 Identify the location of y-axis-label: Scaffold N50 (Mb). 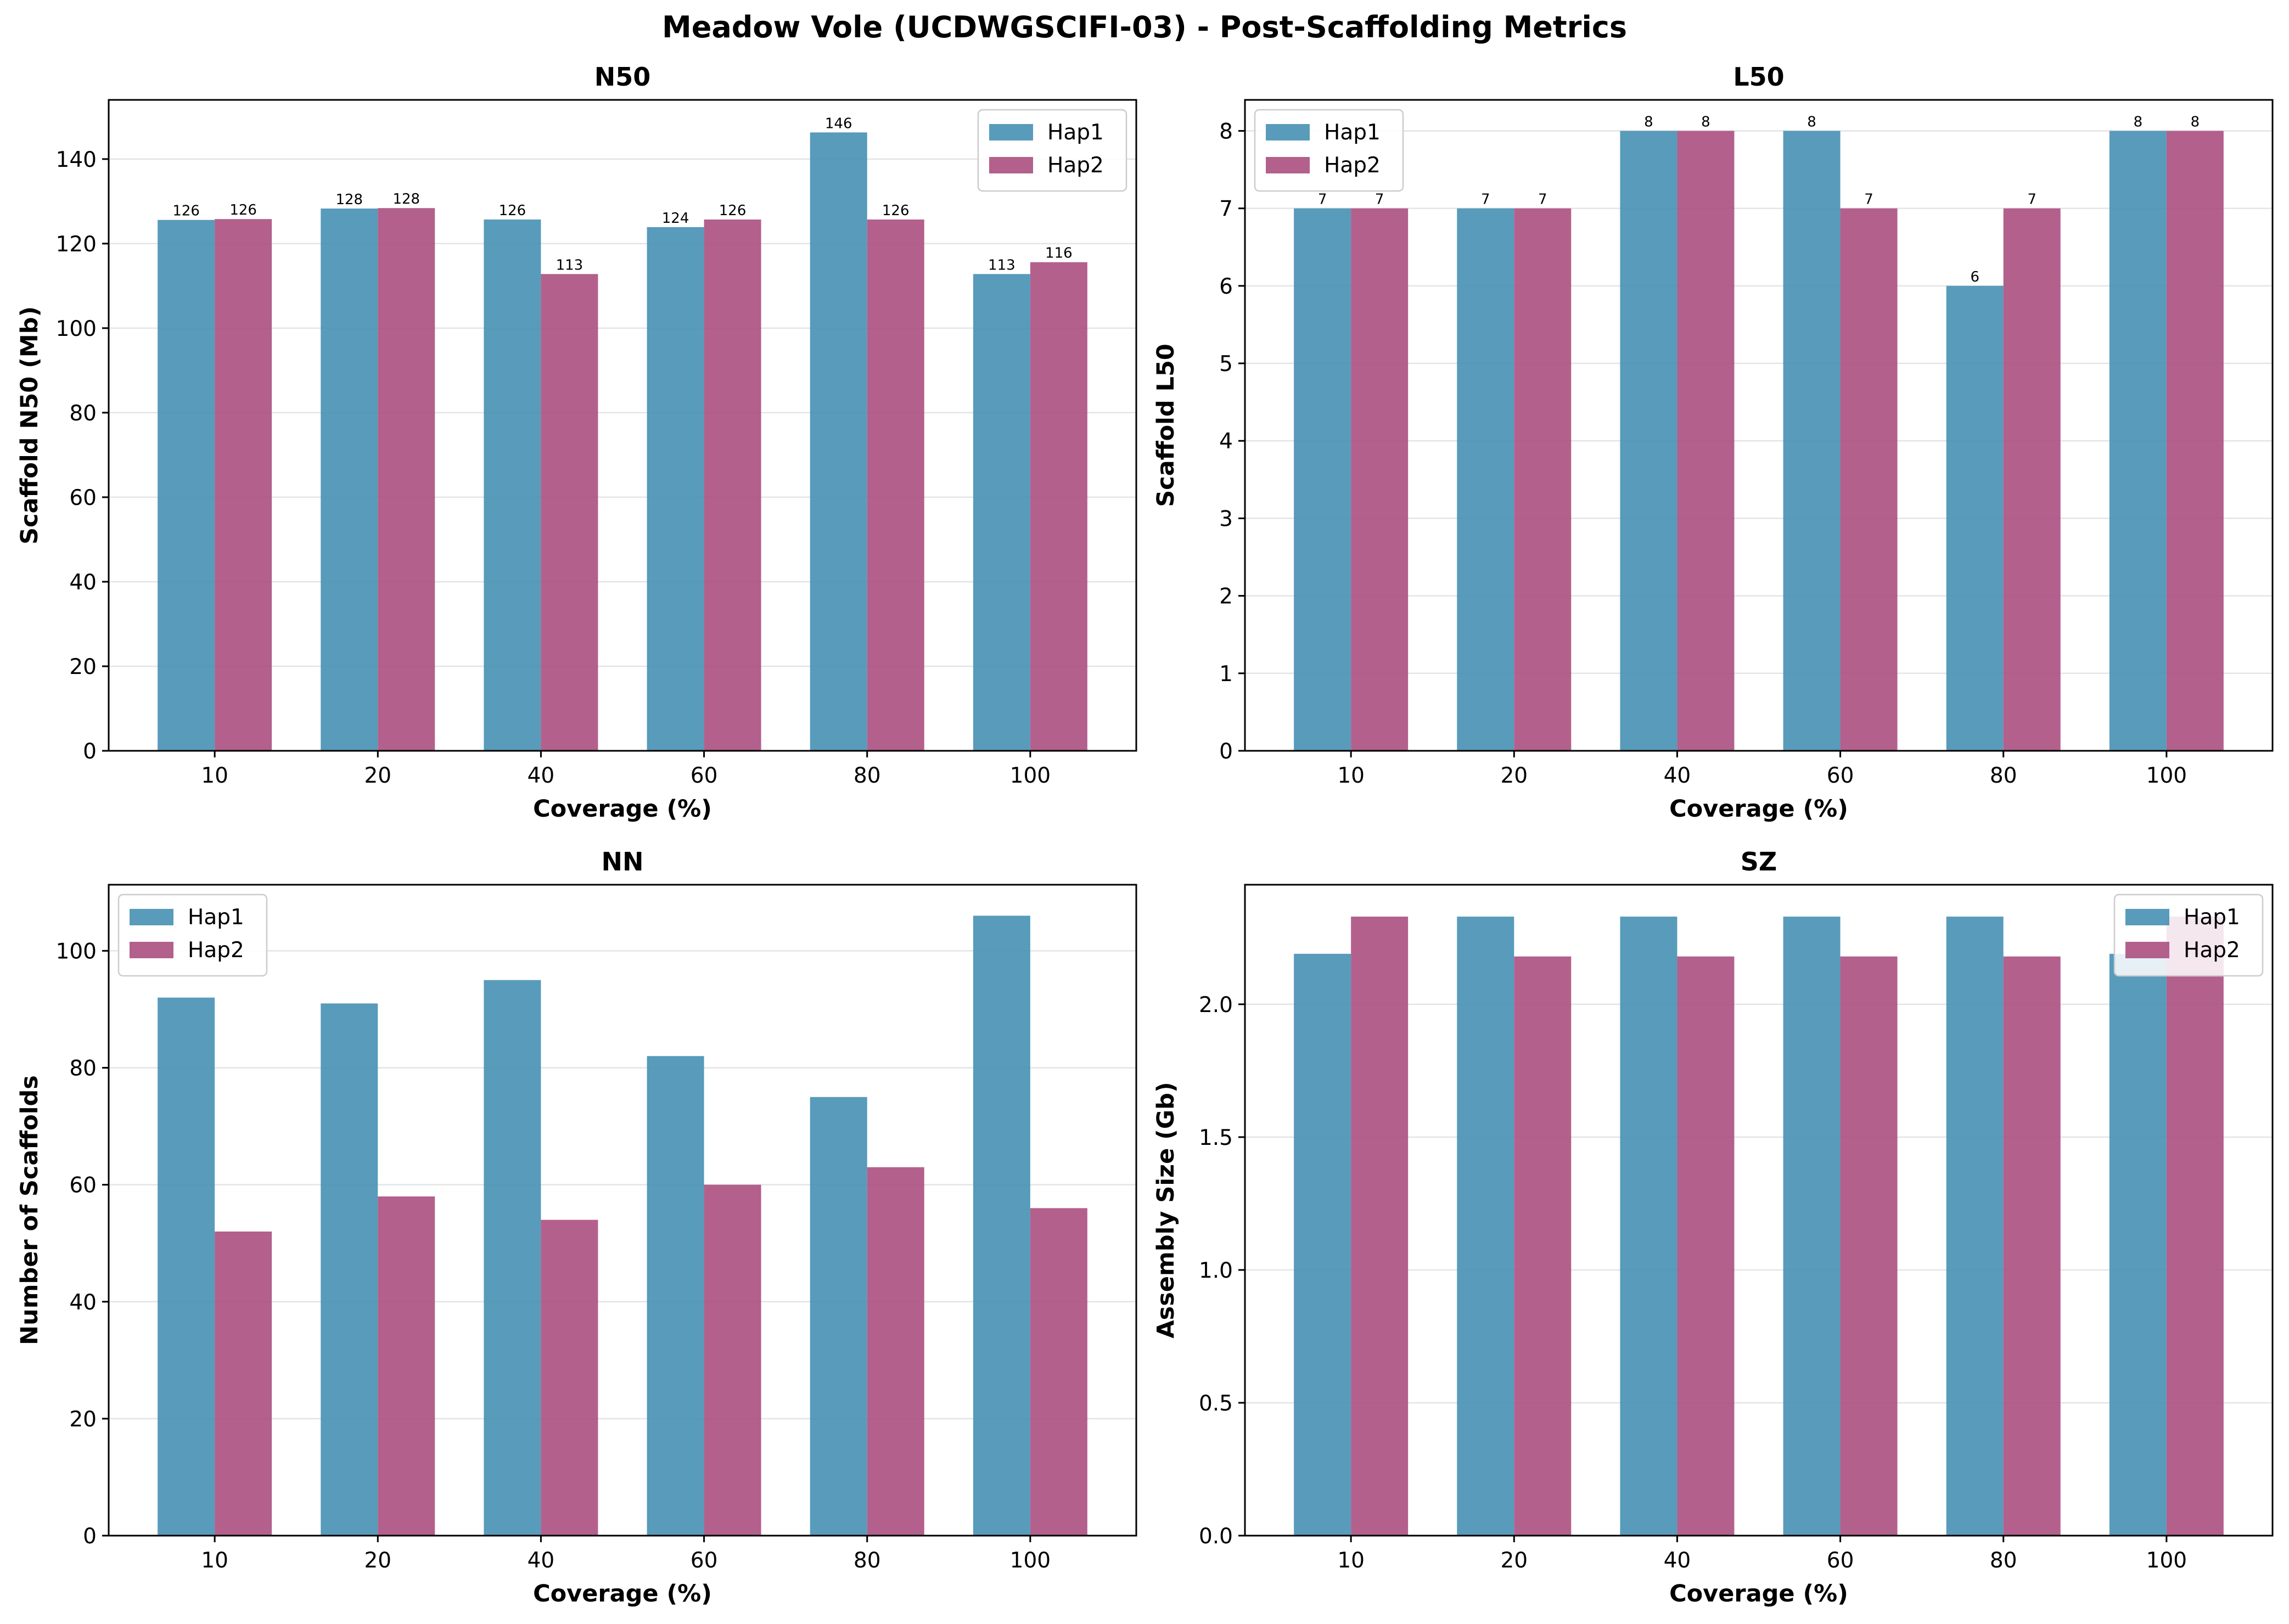
(30, 425).